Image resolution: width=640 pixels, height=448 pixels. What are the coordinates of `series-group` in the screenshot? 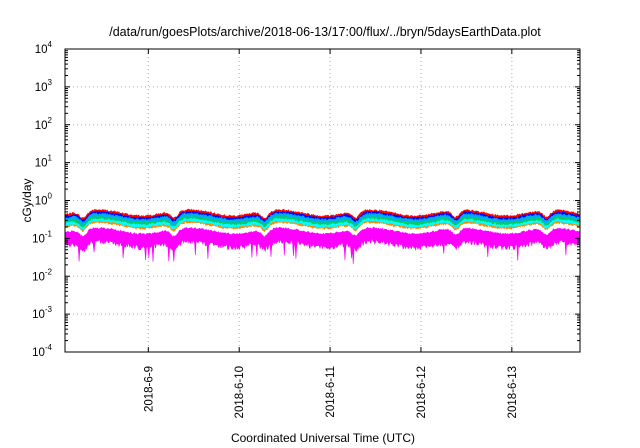 It's located at (322, 236).